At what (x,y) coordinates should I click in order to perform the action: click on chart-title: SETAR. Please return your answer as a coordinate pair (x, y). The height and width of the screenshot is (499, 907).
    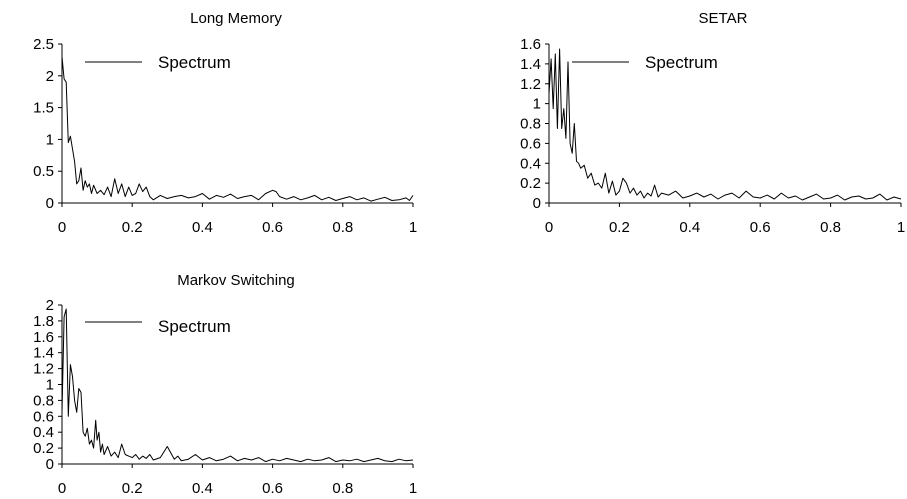
    Looking at the image, I should click on (723, 18).